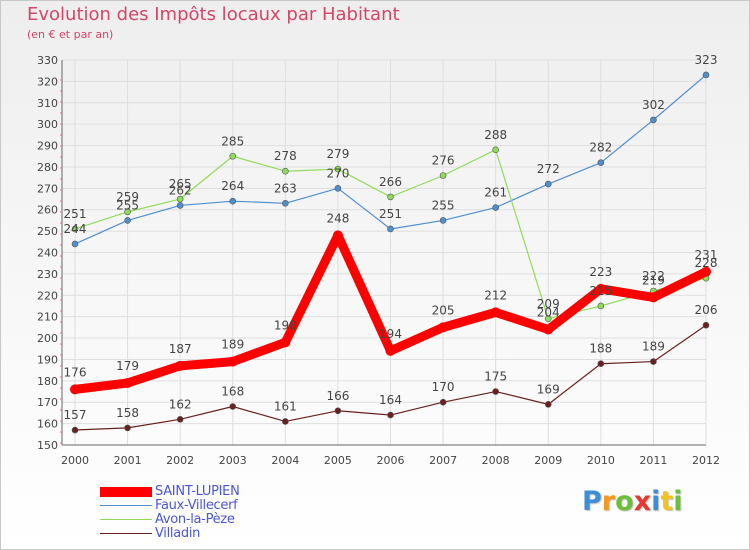 The image size is (750, 550). I want to click on x-tick-label: 2001, so click(128, 460).